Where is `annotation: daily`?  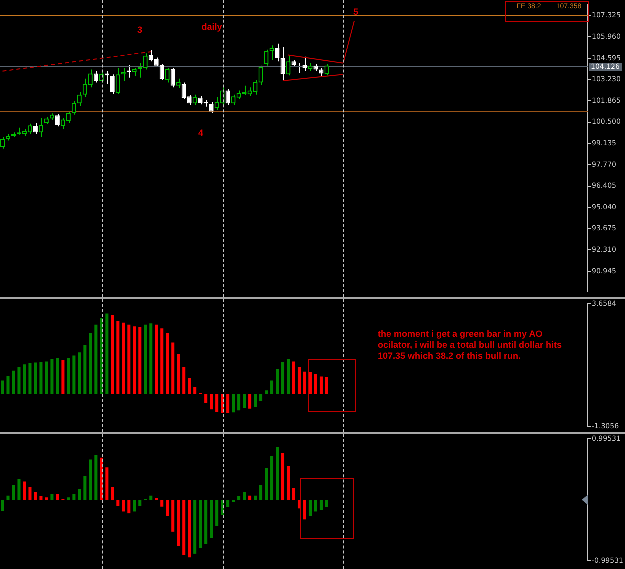 annotation: daily is located at coordinates (212, 27).